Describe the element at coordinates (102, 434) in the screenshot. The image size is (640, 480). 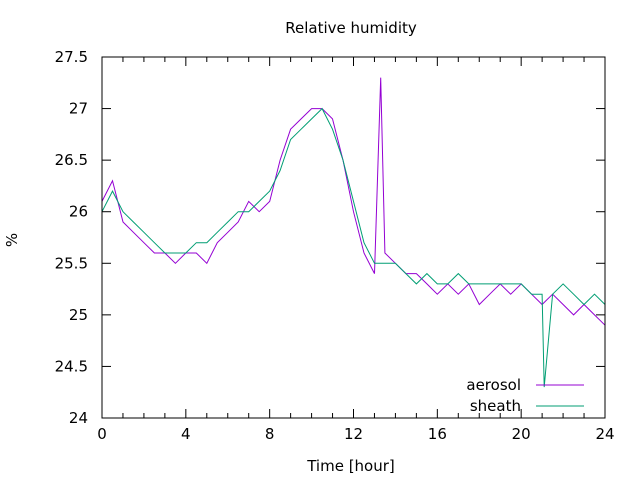
I see `x-tick-label: 0` at that location.